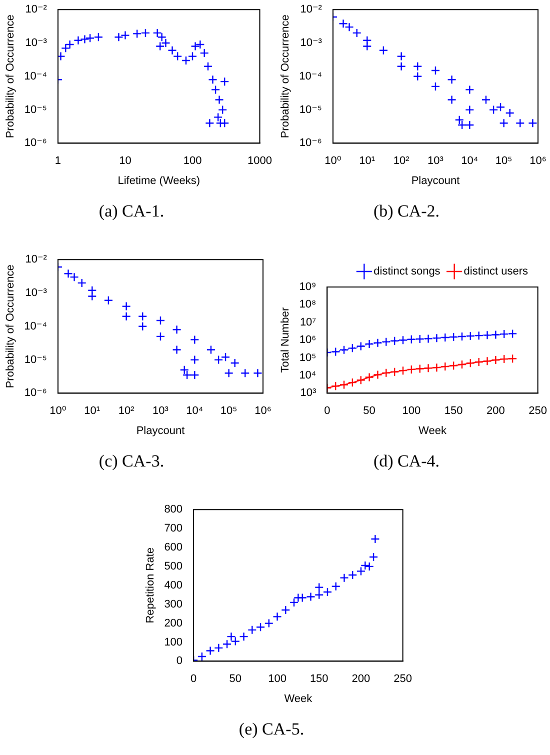 This screenshot has width=550, height=755. I want to click on y-tick-label: 300, so click(173, 604).